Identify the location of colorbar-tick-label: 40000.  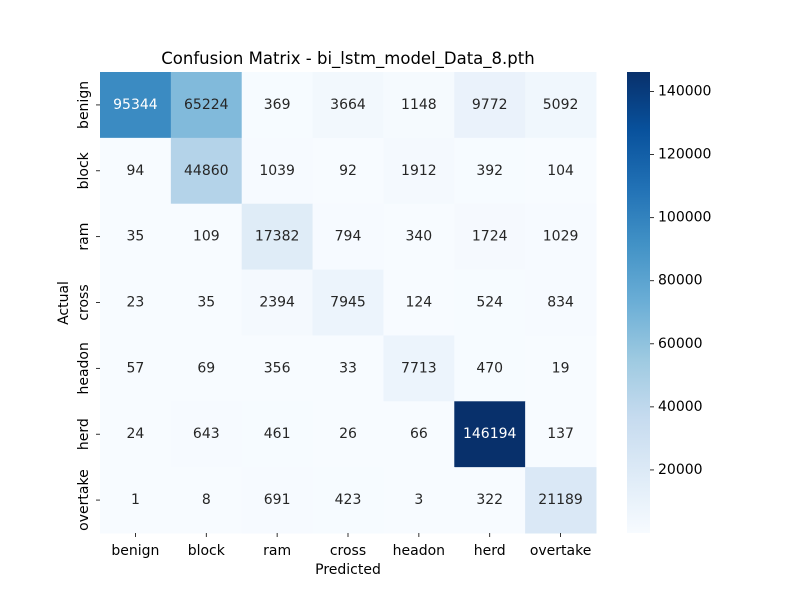
(680, 407).